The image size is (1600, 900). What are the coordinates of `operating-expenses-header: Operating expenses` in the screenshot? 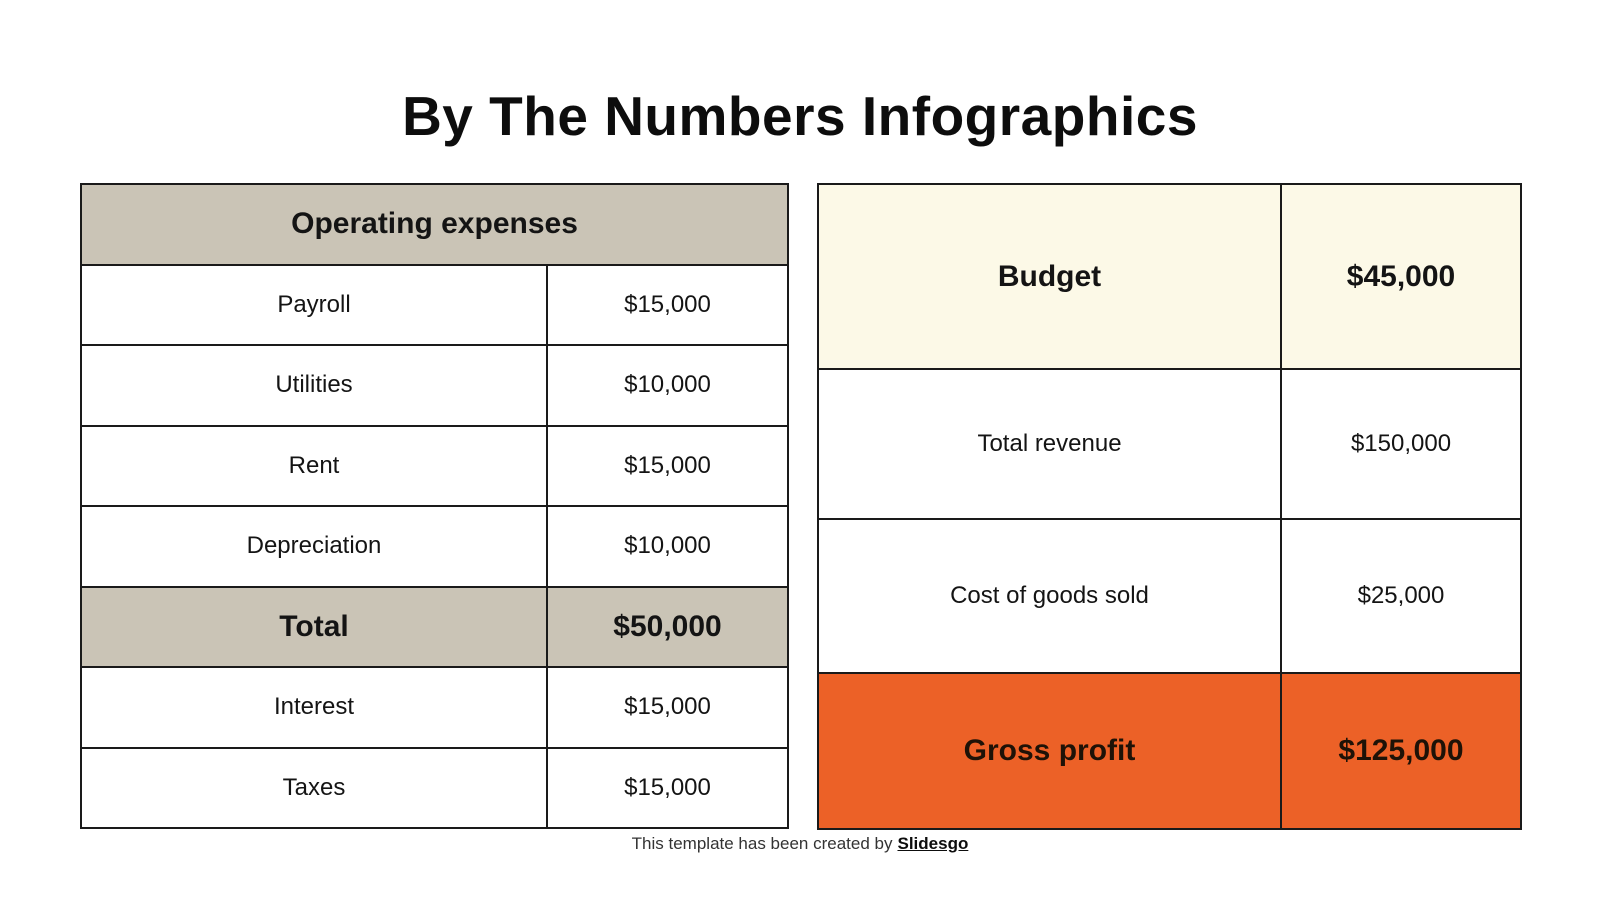 It's located at (434, 224).